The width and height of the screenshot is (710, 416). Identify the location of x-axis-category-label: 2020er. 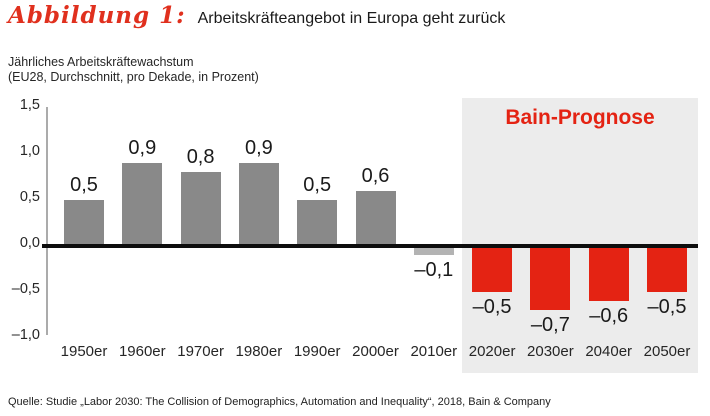
(492, 351).